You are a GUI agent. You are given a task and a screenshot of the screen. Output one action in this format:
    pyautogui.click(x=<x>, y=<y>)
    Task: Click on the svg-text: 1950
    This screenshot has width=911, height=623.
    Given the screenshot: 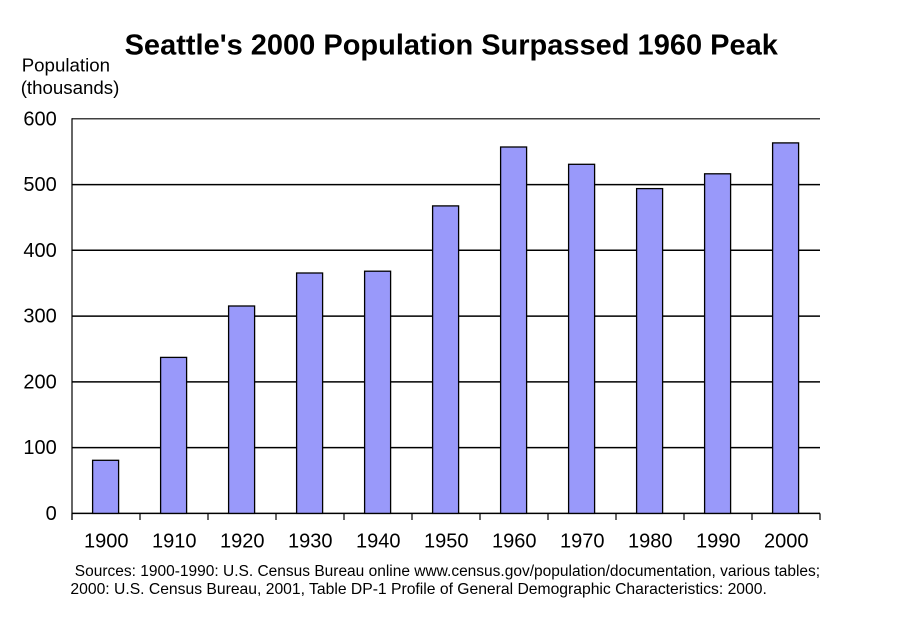 What is the action you would take?
    pyautogui.click(x=446, y=542)
    